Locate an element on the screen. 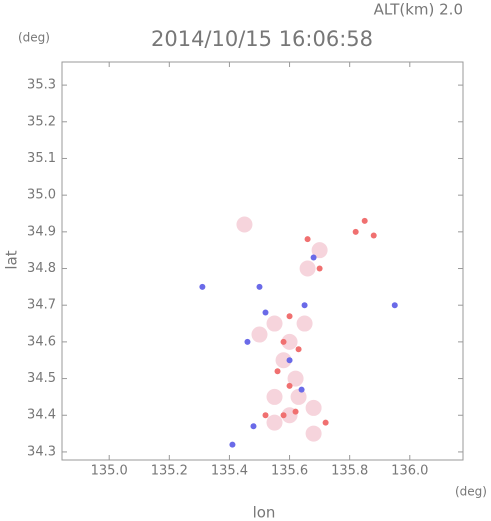  x-tick-label: 136.0 is located at coordinates (409, 471).